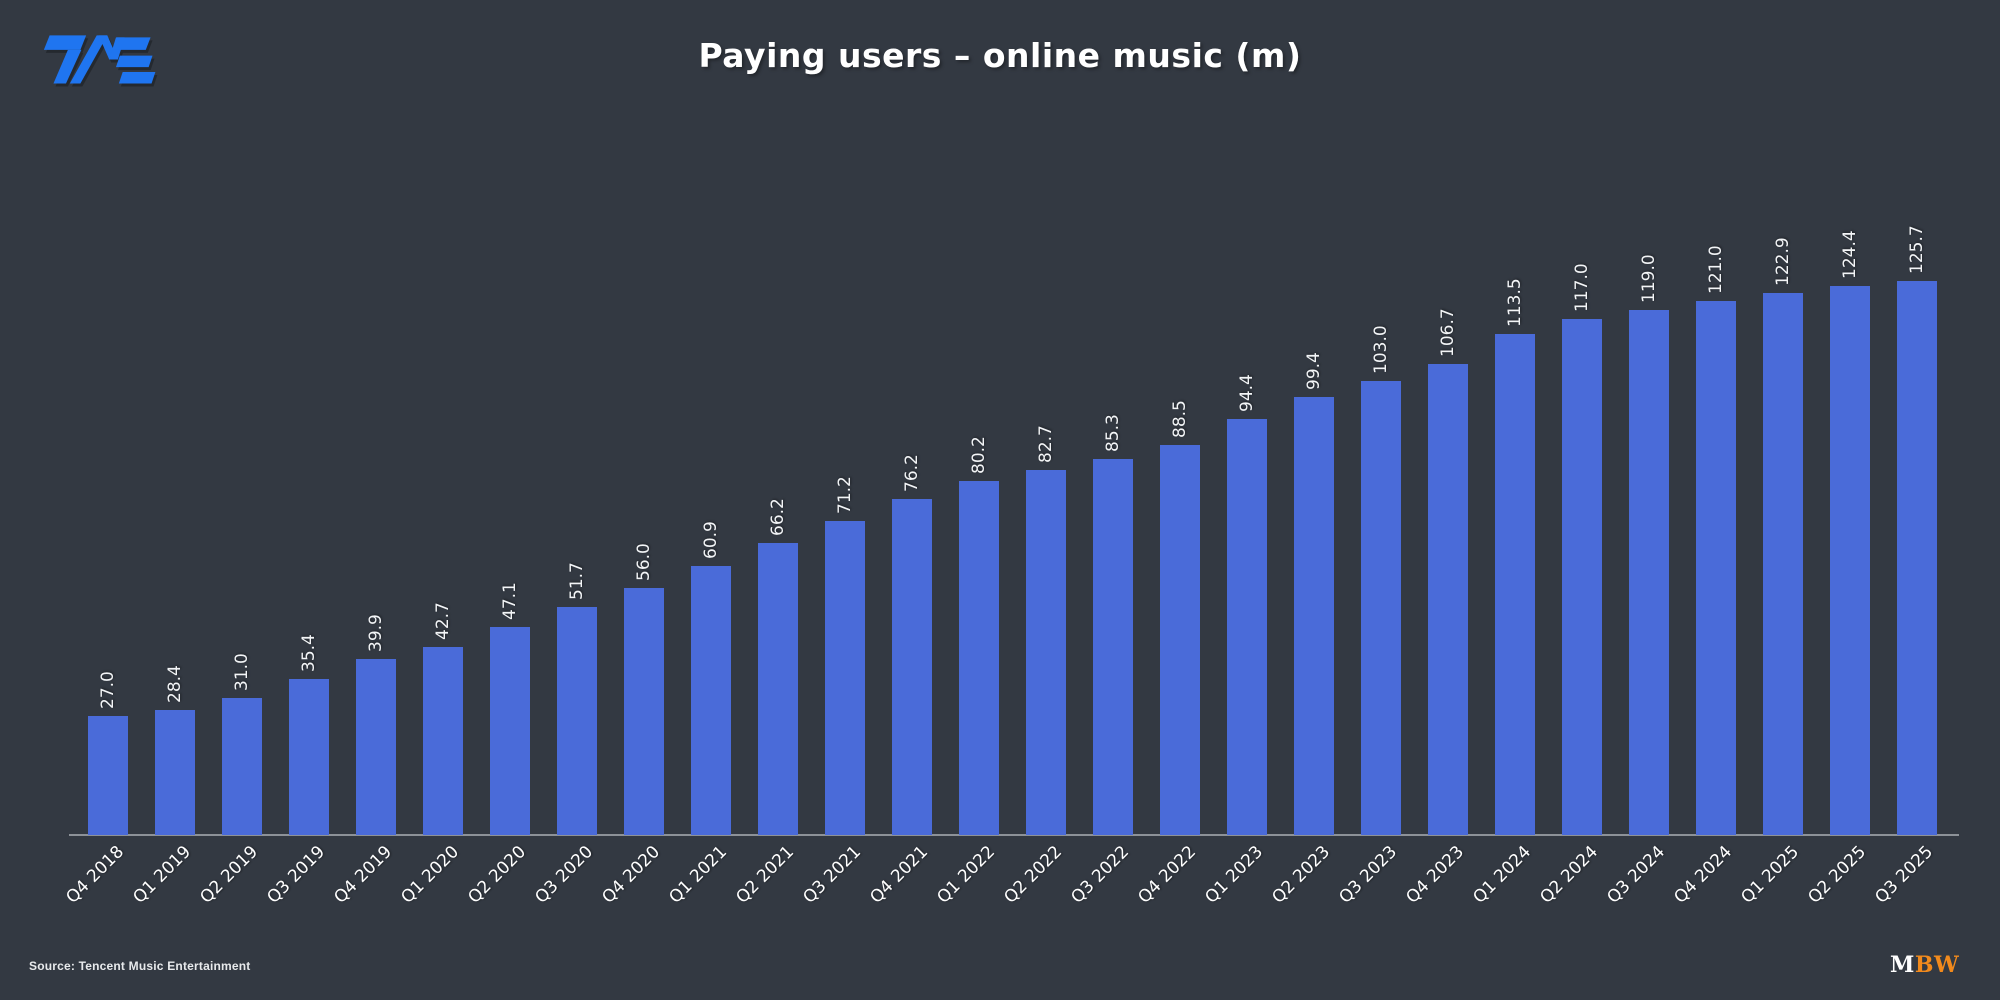  What do you see at coordinates (1635, 875) in the screenshot?
I see `x-axis-label-text: Q3 2024` at bounding box center [1635, 875].